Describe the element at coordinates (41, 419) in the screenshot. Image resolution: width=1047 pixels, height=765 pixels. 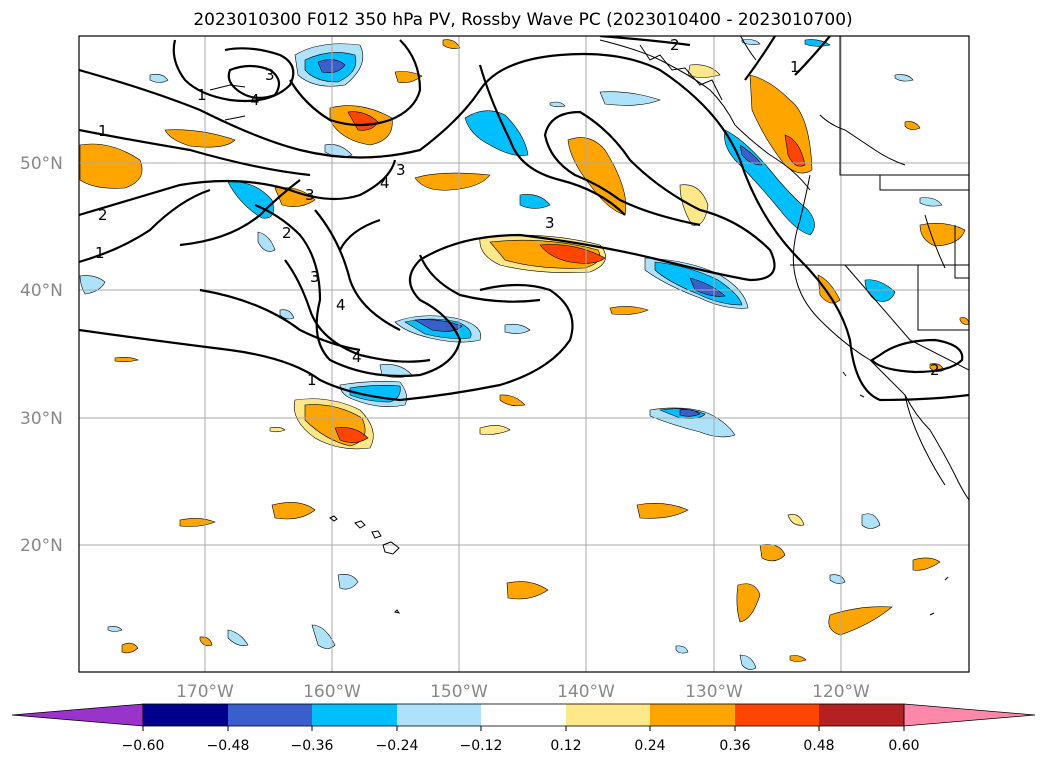
I see `lat-label: 30°N` at that location.